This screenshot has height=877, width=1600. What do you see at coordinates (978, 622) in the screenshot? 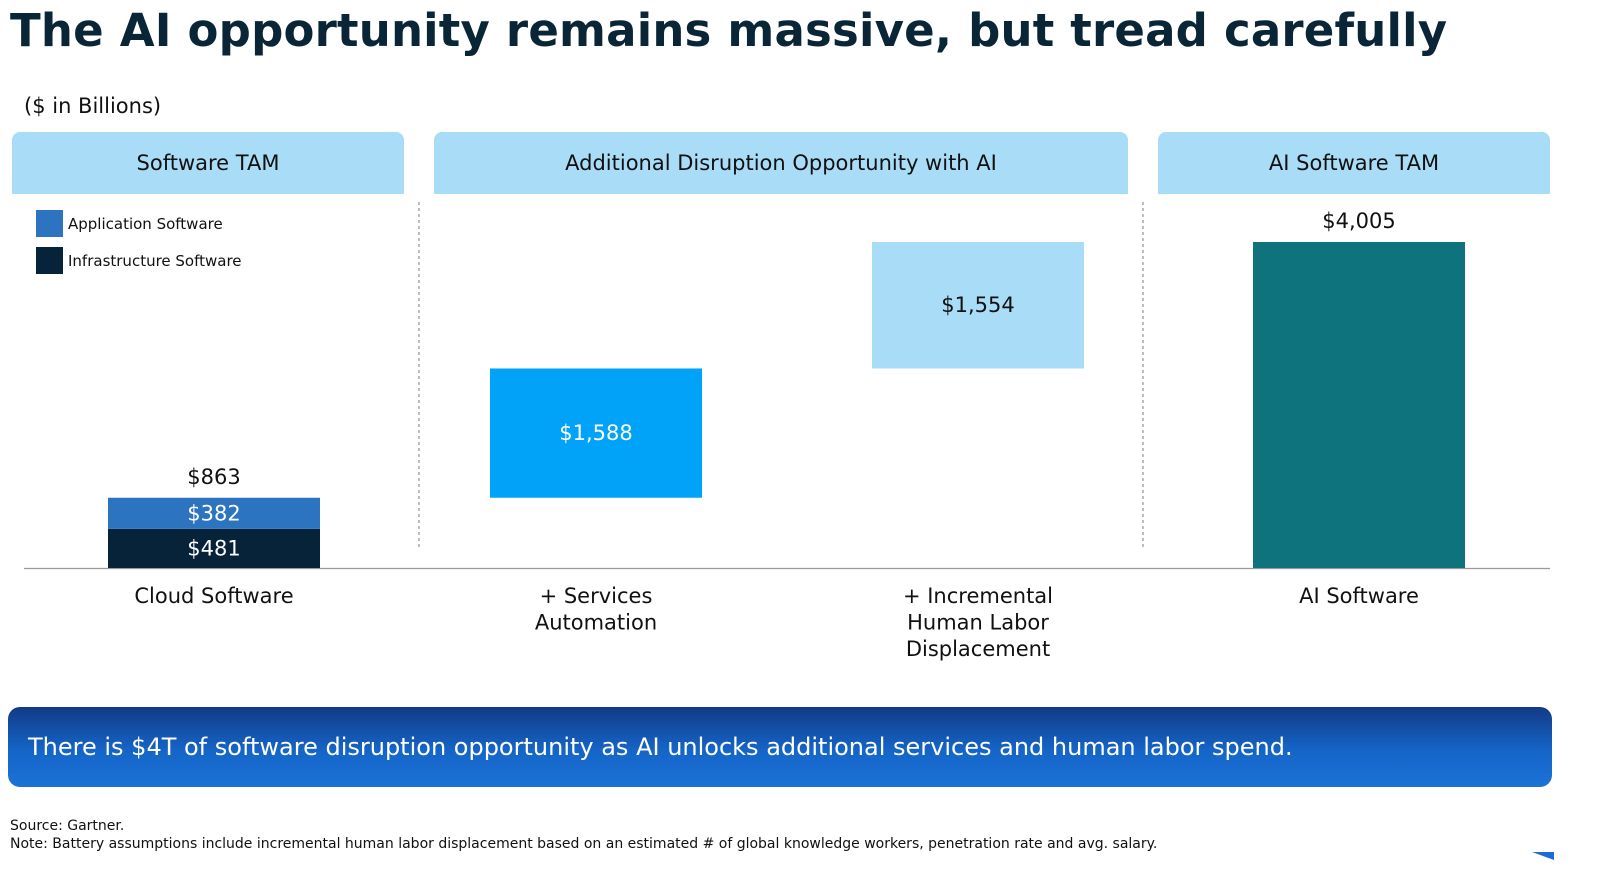
I see `category-label: + Incremental Human Labor Displacement` at bounding box center [978, 622].